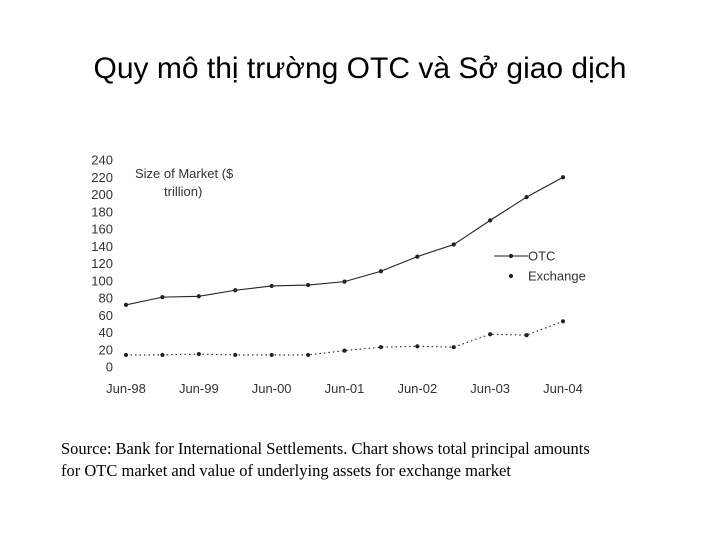 The width and height of the screenshot is (720, 540). Describe the element at coordinates (360, 68) in the screenshot. I see `slide-title: Quy mô thị trường OTC và Sở giao dịch` at that location.